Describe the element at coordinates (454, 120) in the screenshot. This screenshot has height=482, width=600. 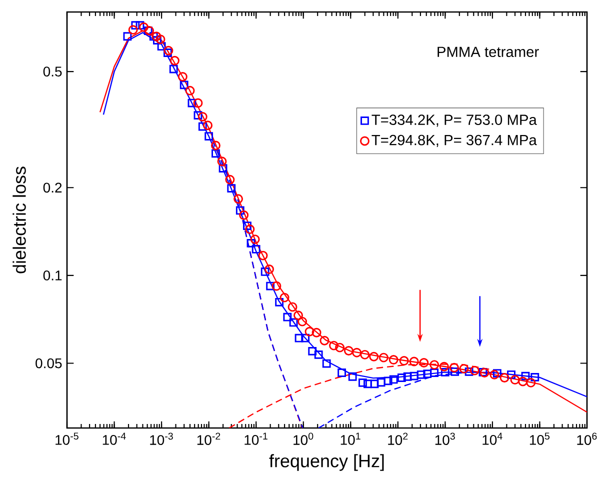
I see `legend-label: T=334.2K, P= 753.0 MPa` at that location.